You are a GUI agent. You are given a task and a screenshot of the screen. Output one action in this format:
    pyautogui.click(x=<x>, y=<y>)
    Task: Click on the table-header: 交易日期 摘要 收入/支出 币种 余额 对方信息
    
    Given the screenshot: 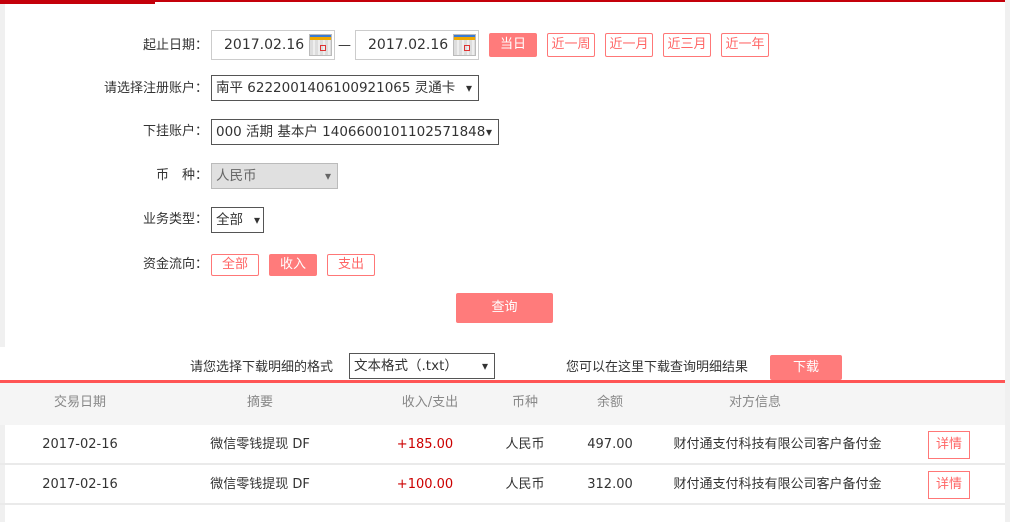 What is the action you would take?
    pyautogui.click(x=502, y=404)
    